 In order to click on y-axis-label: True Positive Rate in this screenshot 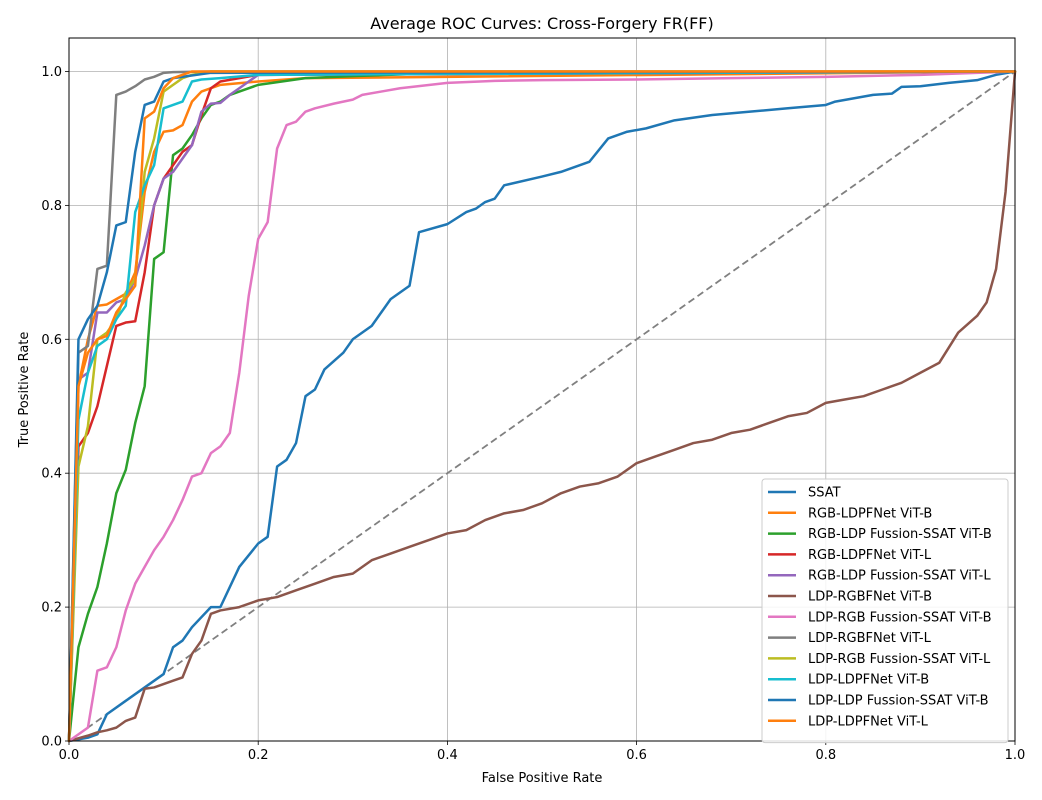, I will do `click(24, 390)`.